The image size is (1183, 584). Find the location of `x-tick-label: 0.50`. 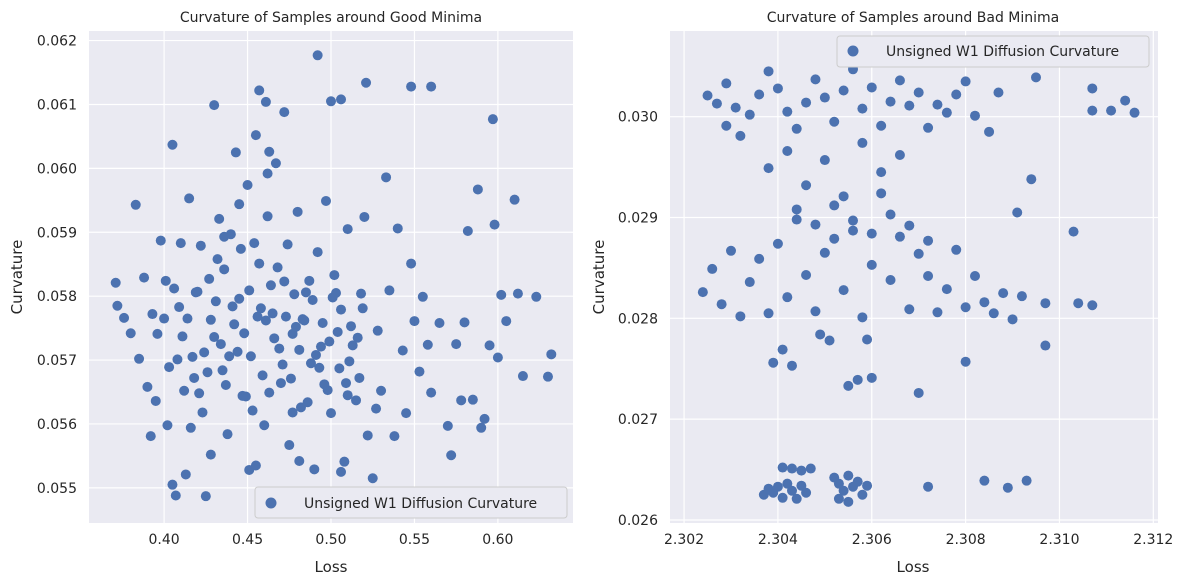

x-tick-label: 0.50 is located at coordinates (330, 540).